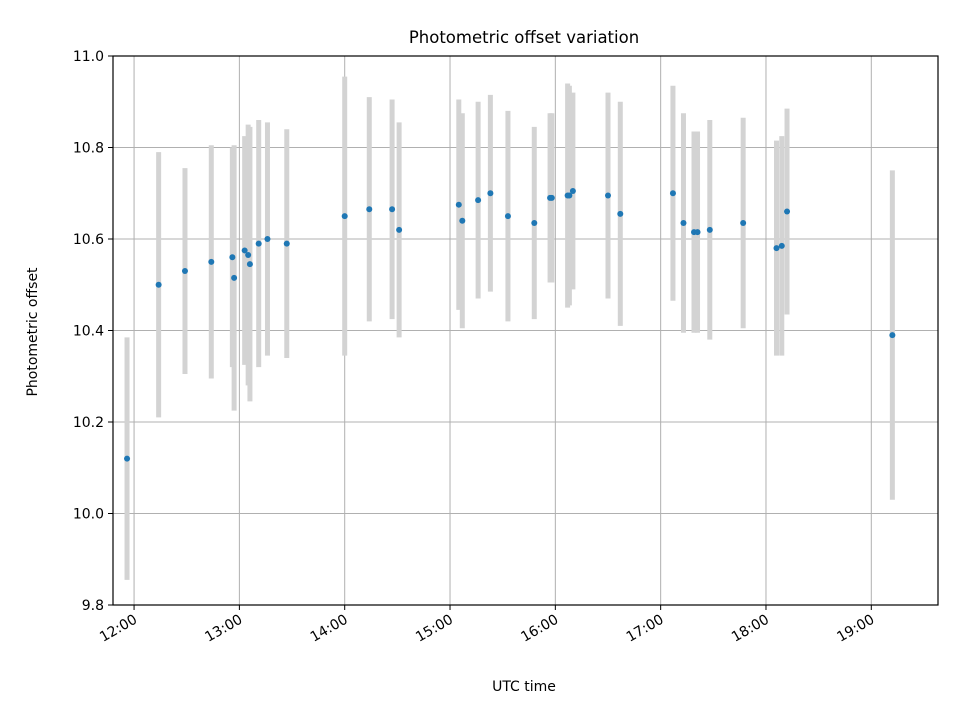  Describe the element at coordinates (33, 332) in the screenshot. I see `y-axis-label: Photometric offset` at that location.